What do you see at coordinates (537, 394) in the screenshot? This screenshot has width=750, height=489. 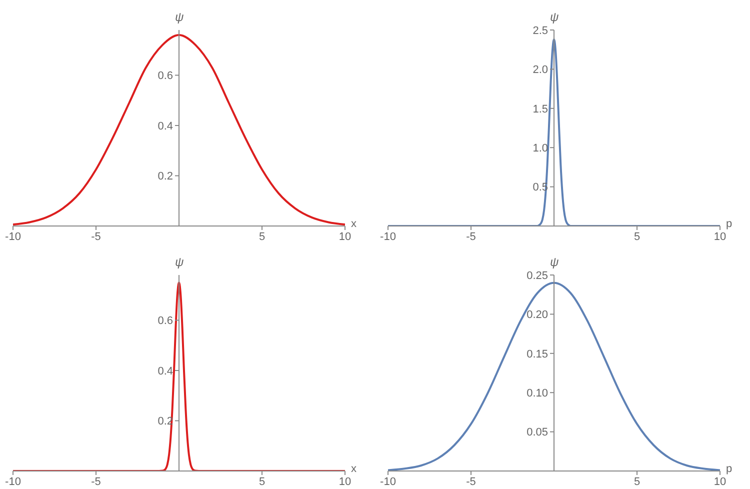 I see `y-tick-label: 0.10` at bounding box center [537, 394].